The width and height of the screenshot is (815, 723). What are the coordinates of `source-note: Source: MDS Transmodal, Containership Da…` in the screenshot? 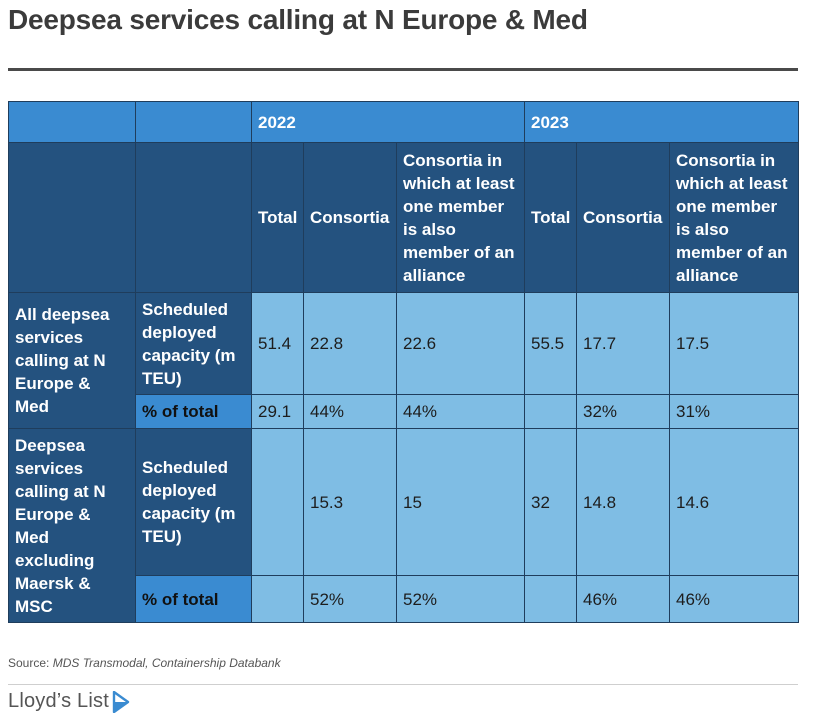 It's located at (144, 663).